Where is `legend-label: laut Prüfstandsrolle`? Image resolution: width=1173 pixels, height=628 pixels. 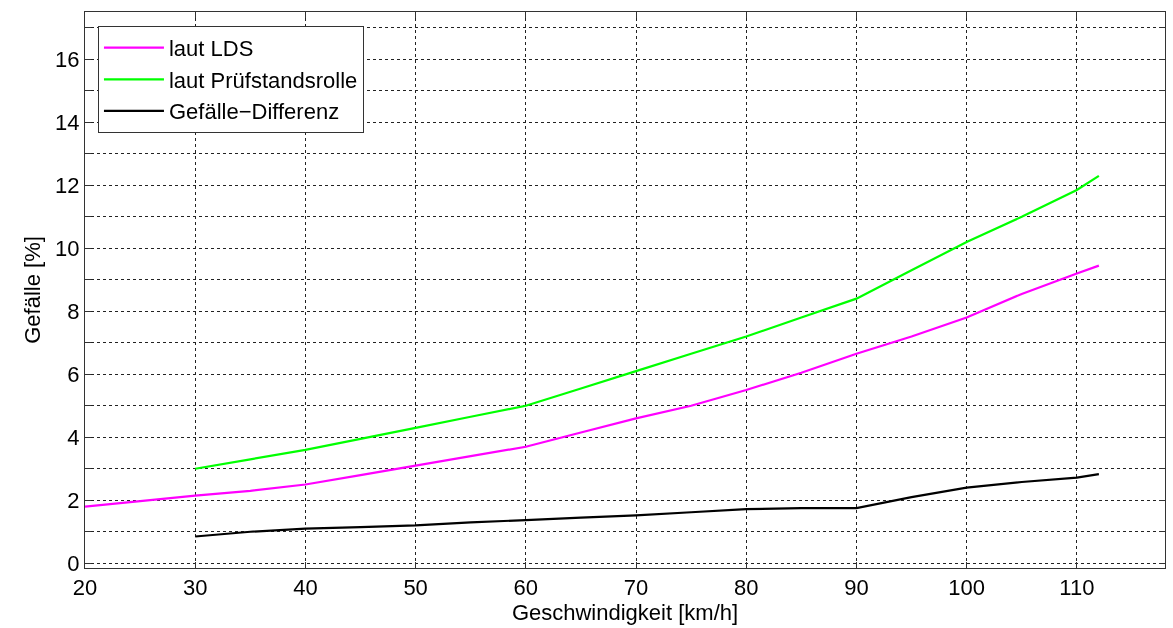
legend-label: laut Prüfstandsrolle is located at coordinates (263, 80).